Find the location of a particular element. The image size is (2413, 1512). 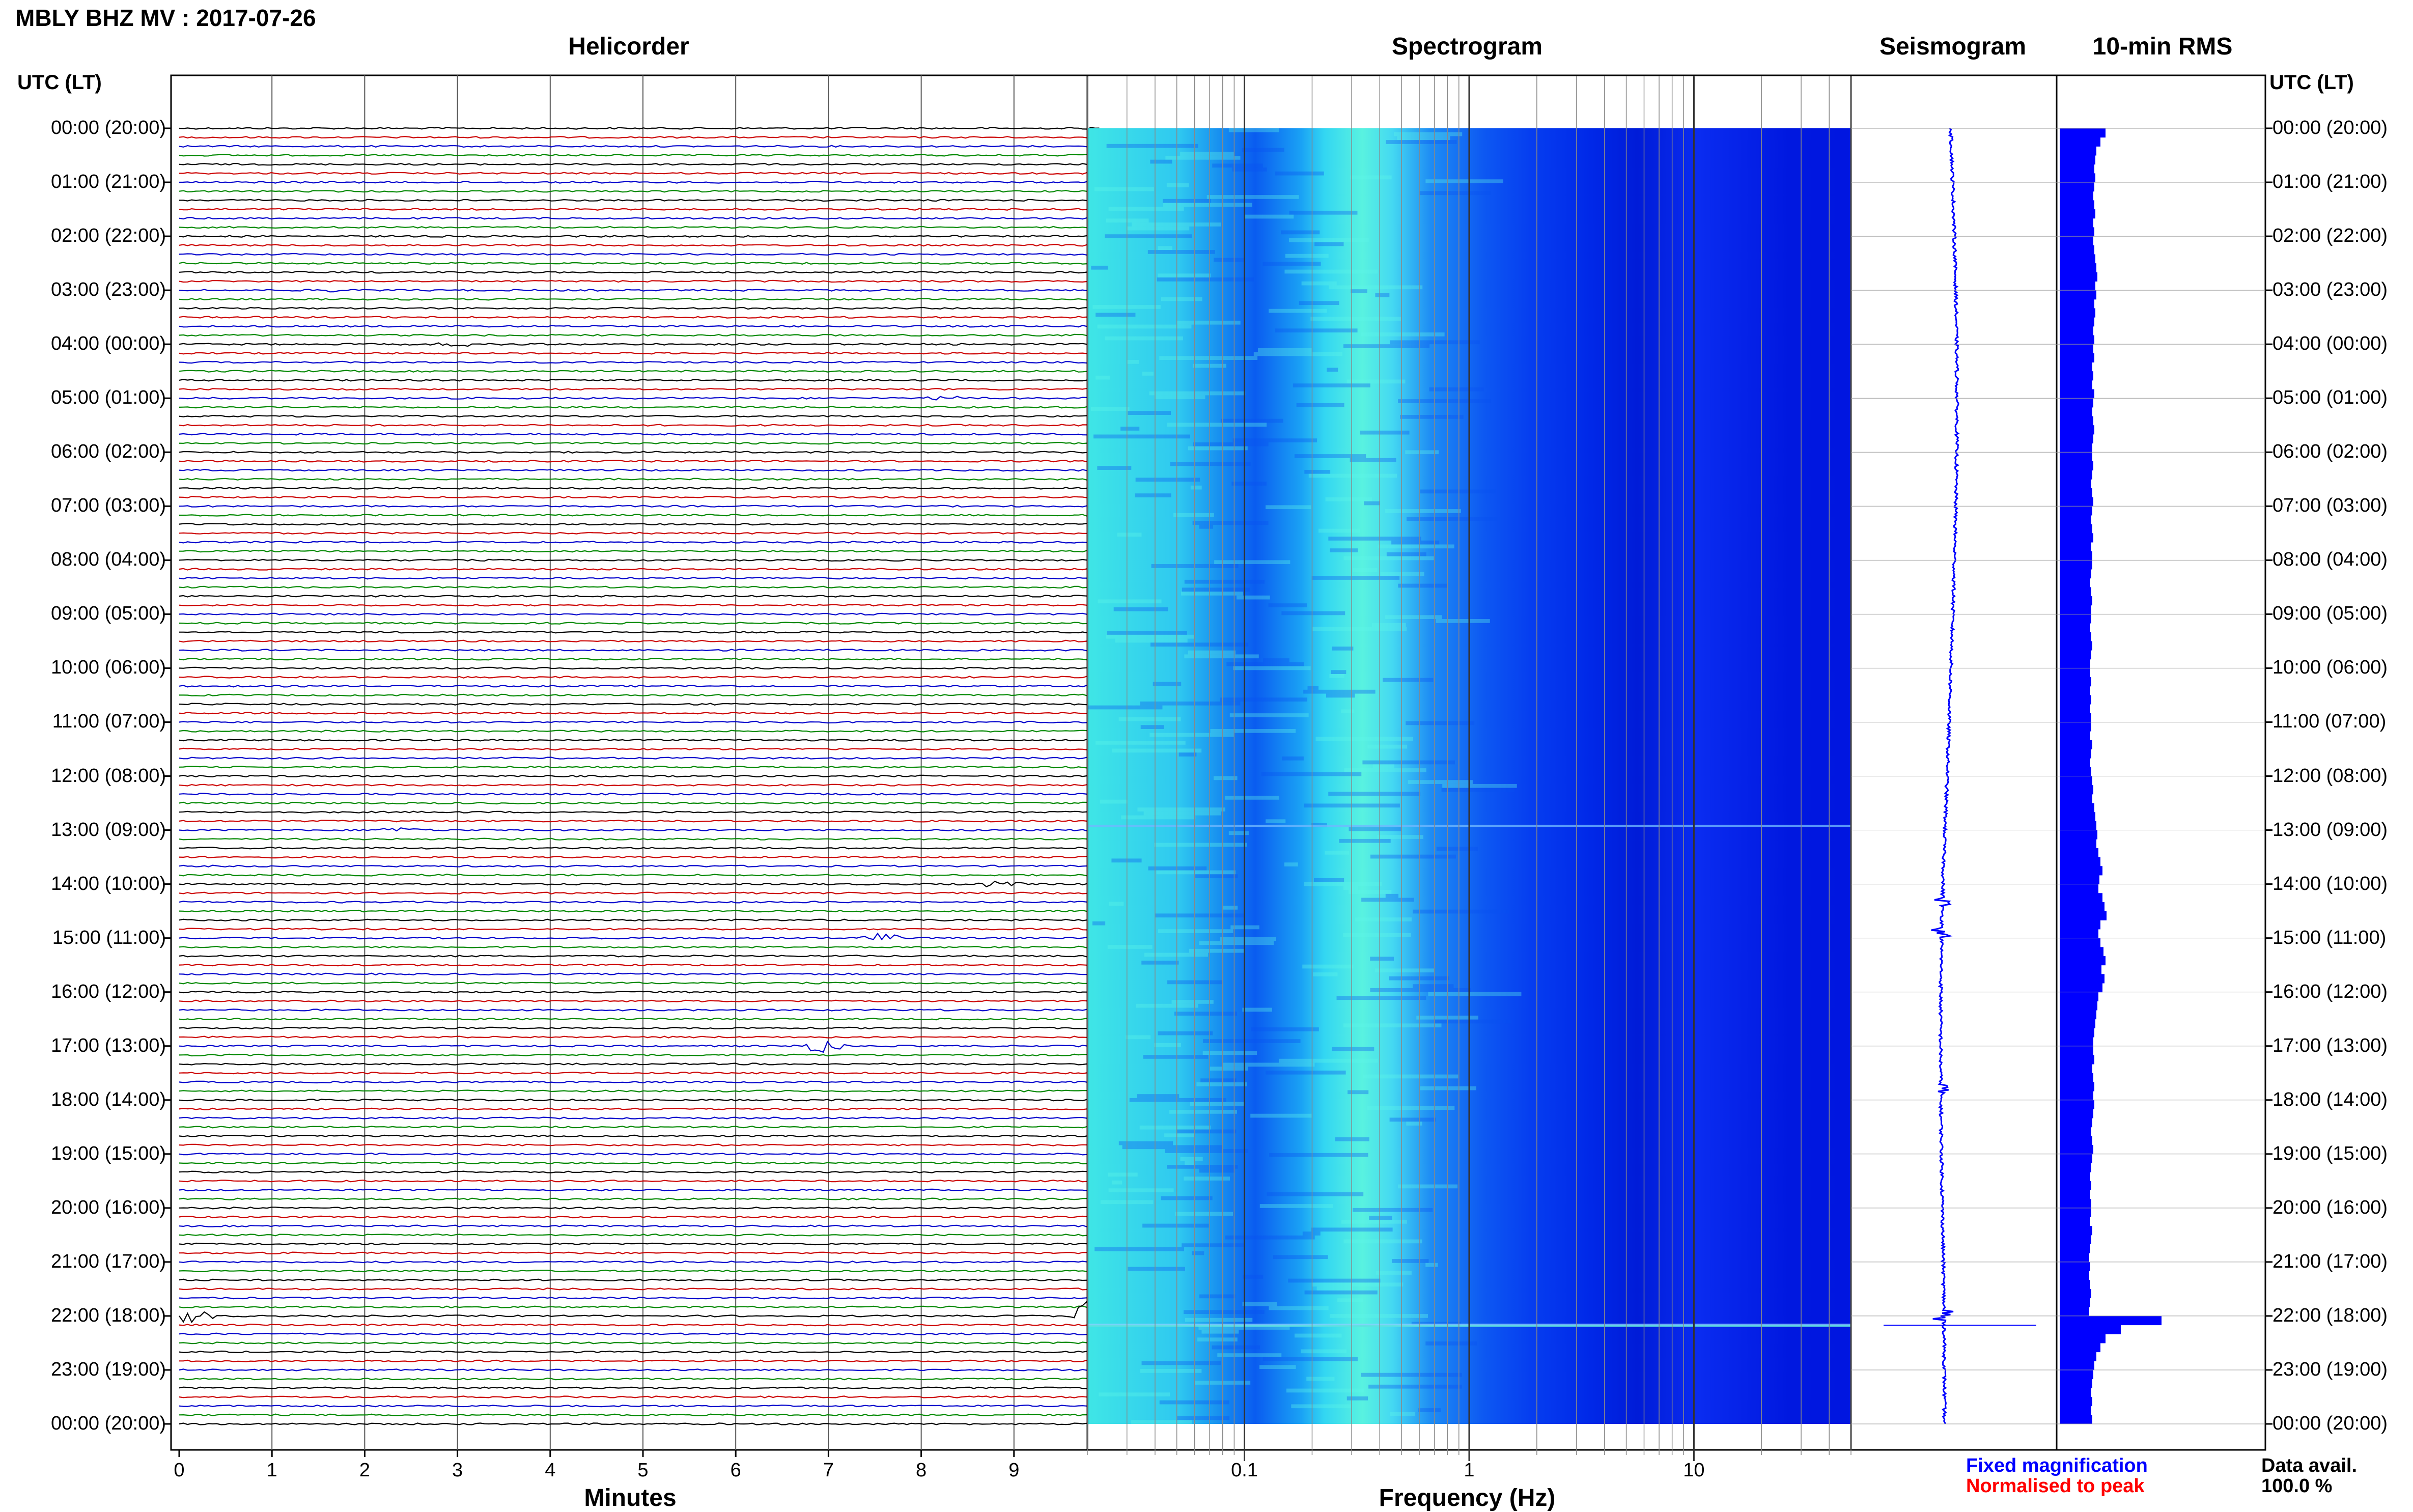

time-label: 06:00 (02:00) is located at coordinates (2330, 452).